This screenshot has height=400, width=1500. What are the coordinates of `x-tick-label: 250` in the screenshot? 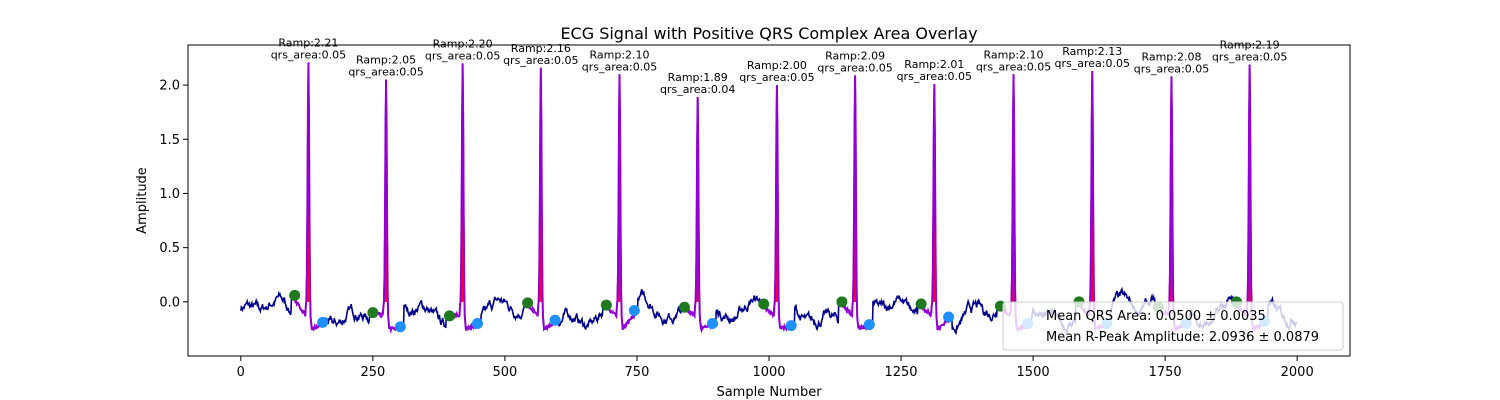 It's located at (372, 372).